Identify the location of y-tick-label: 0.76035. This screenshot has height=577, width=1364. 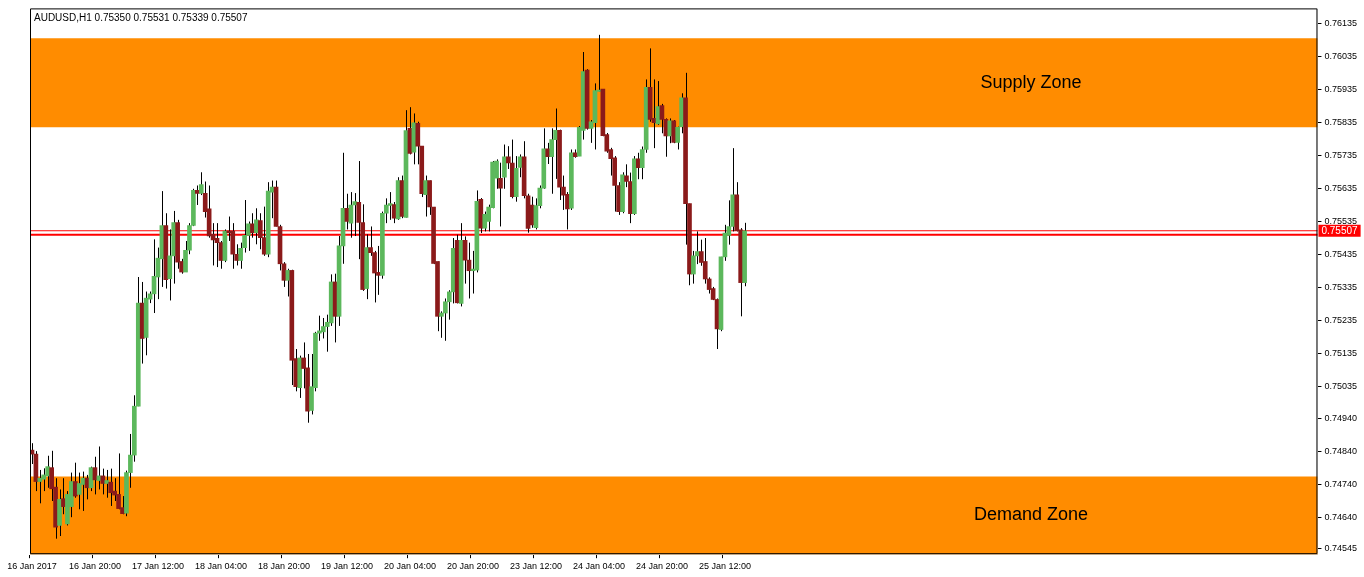
(1341, 55).